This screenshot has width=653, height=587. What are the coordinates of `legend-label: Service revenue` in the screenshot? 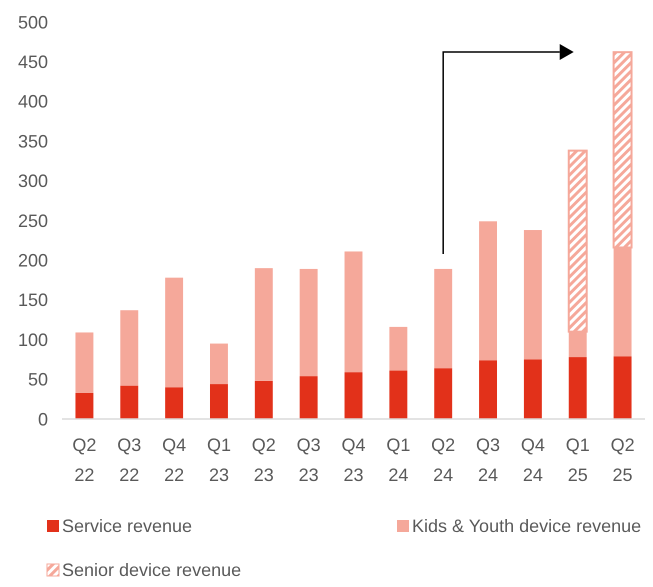 It's located at (127, 526).